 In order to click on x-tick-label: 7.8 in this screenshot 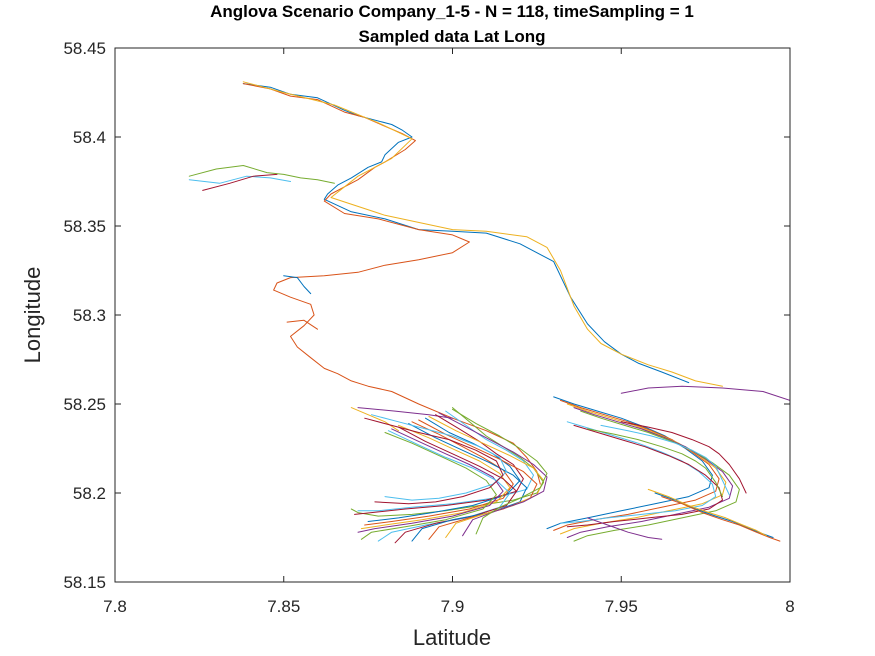, I will do `click(115, 606)`.